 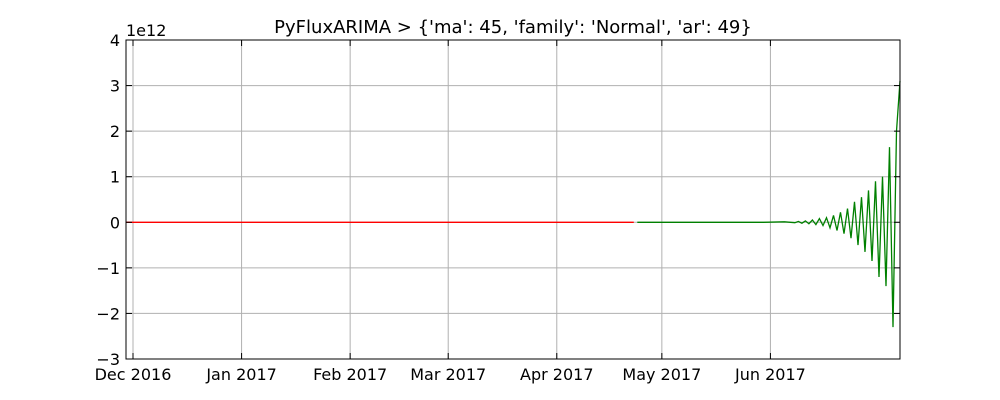 What do you see at coordinates (448, 374) in the screenshot?
I see `x-tick-label: Mar 2017` at bounding box center [448, 374].